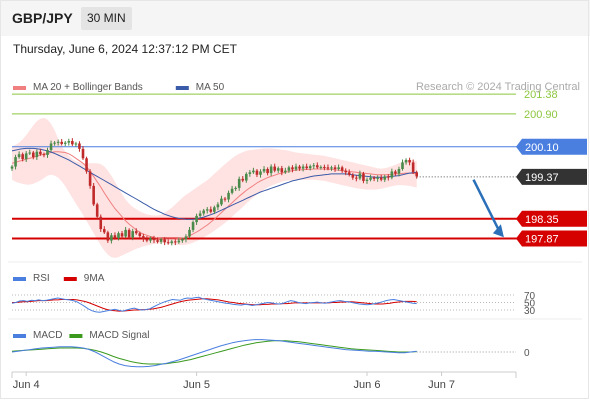 The image size is (590, 400). I want to click on symbol-title: GBP/JPY, so click(42, 18).